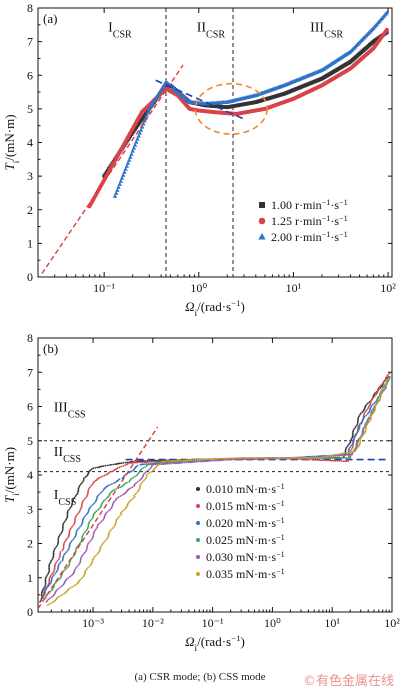 This screenshot has width=400, height=696. Describe the element at coordinates (200, 99) in the screenshot. I see `panel-a-blue-dashed-line` at that location.